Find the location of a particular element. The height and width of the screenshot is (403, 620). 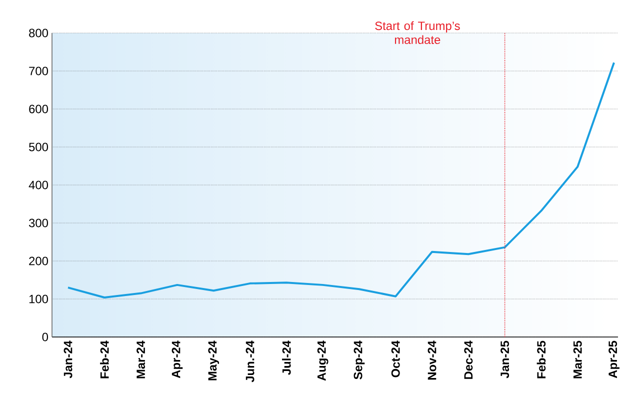

x-tick-label: Jul-24 is located at coordinates (286, 357).